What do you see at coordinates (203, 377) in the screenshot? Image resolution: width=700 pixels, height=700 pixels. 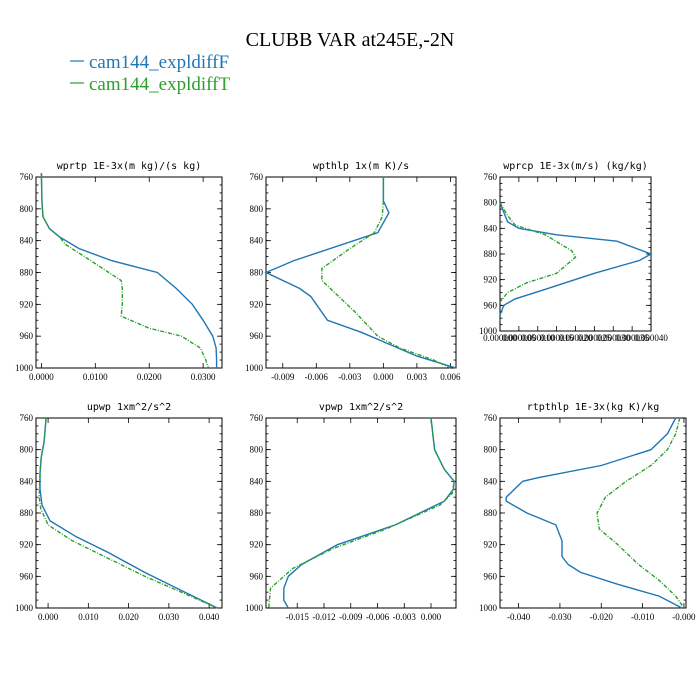 I see `xtick-label: 0.0300` at bounding box center [203, 377].